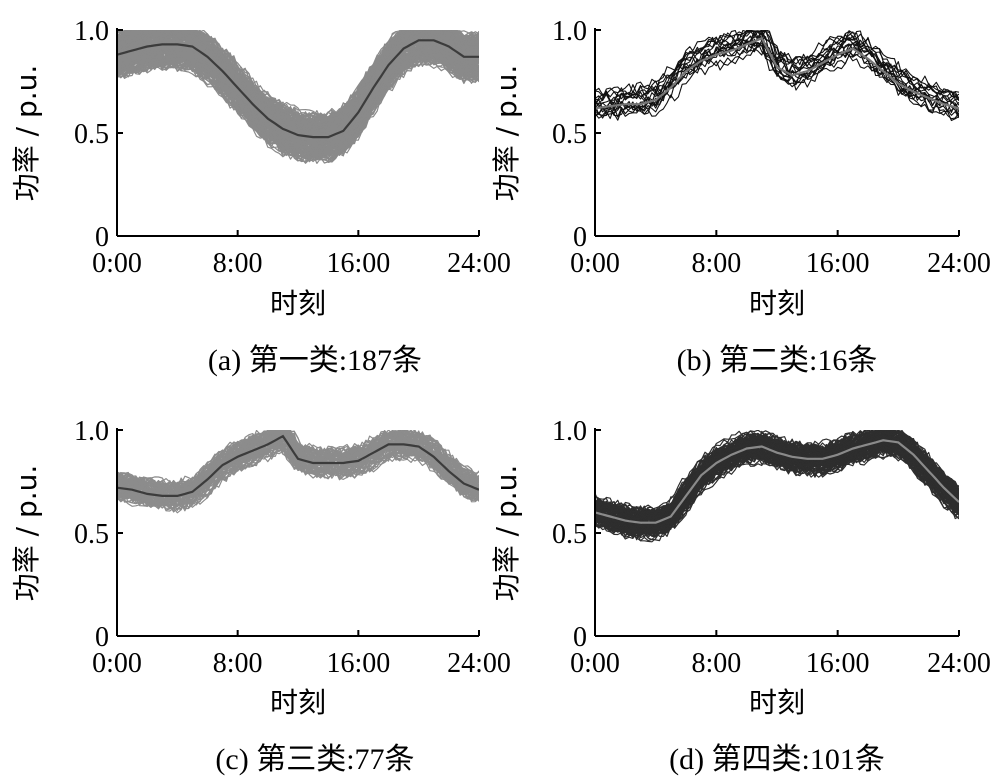 The image size is (1000, 784). I want to click on panel-caption: (b) 第二类:16条, so click(777, 360).